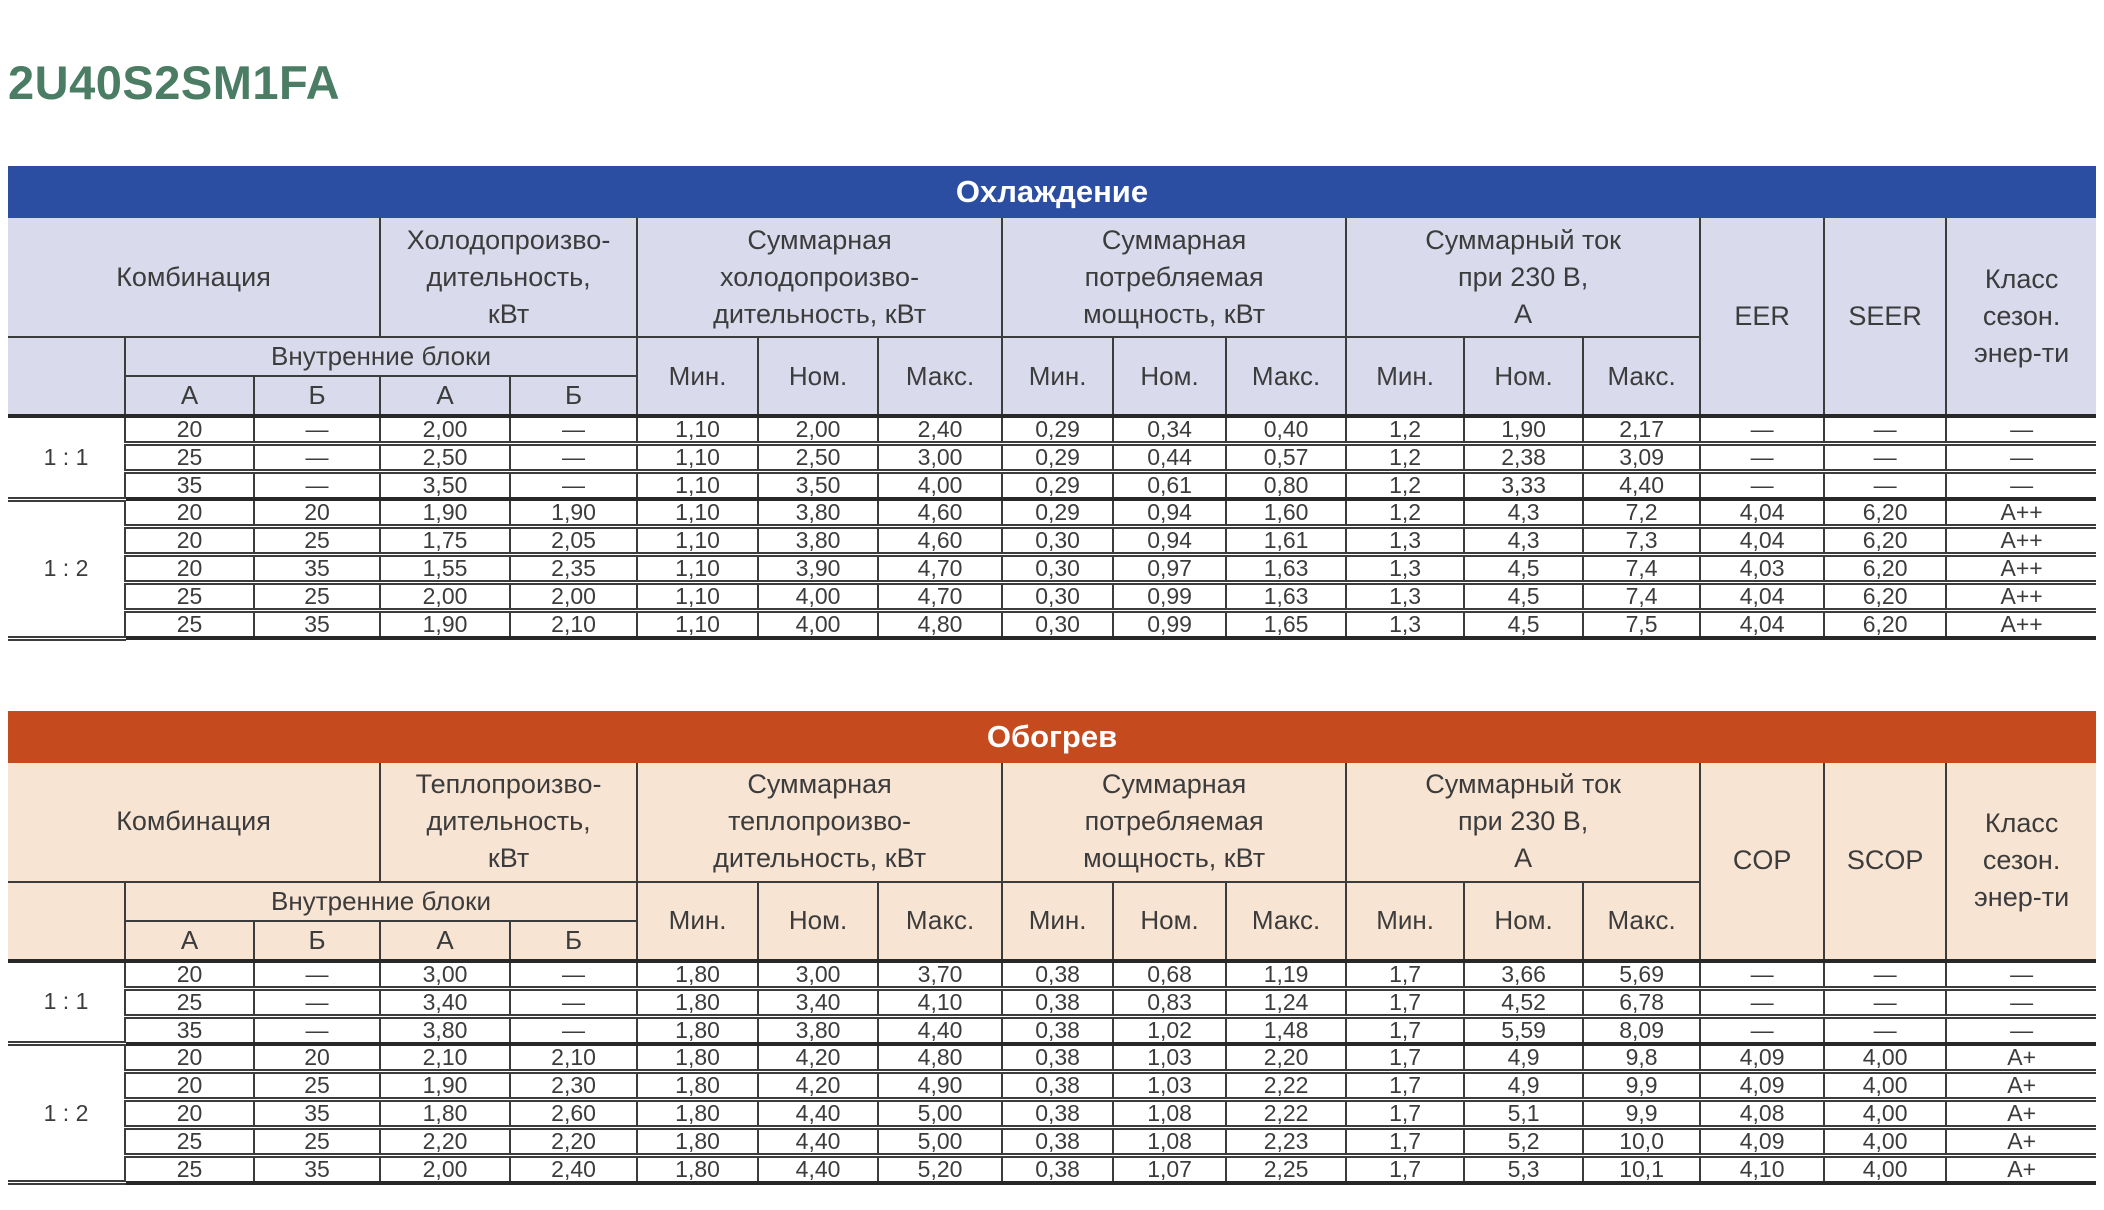 This screenshot has width=2104, height=1210. Describe the element at coordinates (445, 396) in the screenshot. I see `unit-a-header: А` at that location.